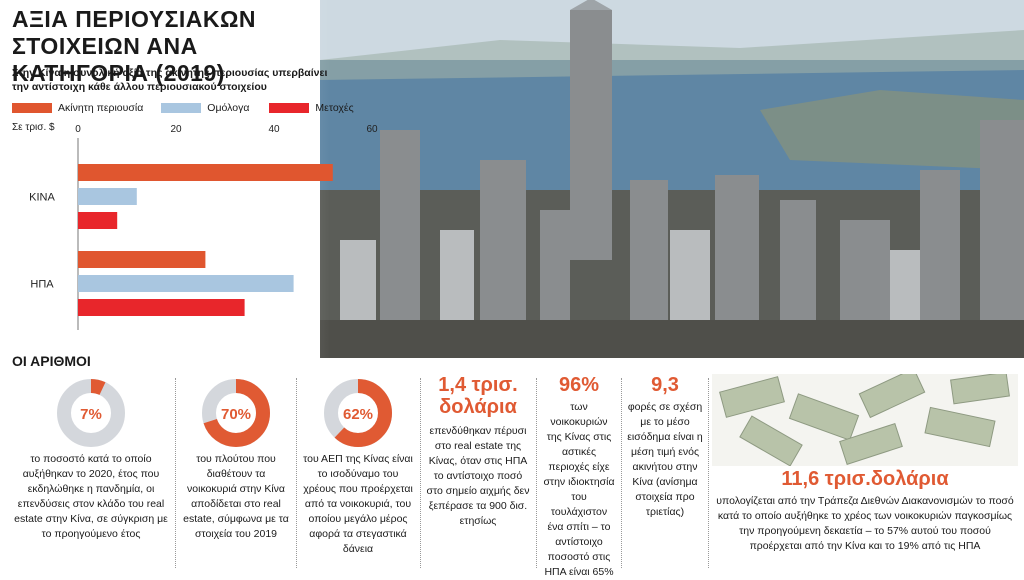 The width and height of the screenshot is (1024, 580). I want to click on bar-usa-real-estate, so click(142, 259).